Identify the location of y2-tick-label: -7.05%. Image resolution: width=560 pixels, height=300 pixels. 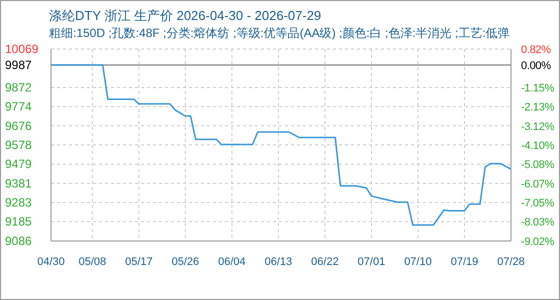
(538, 204).